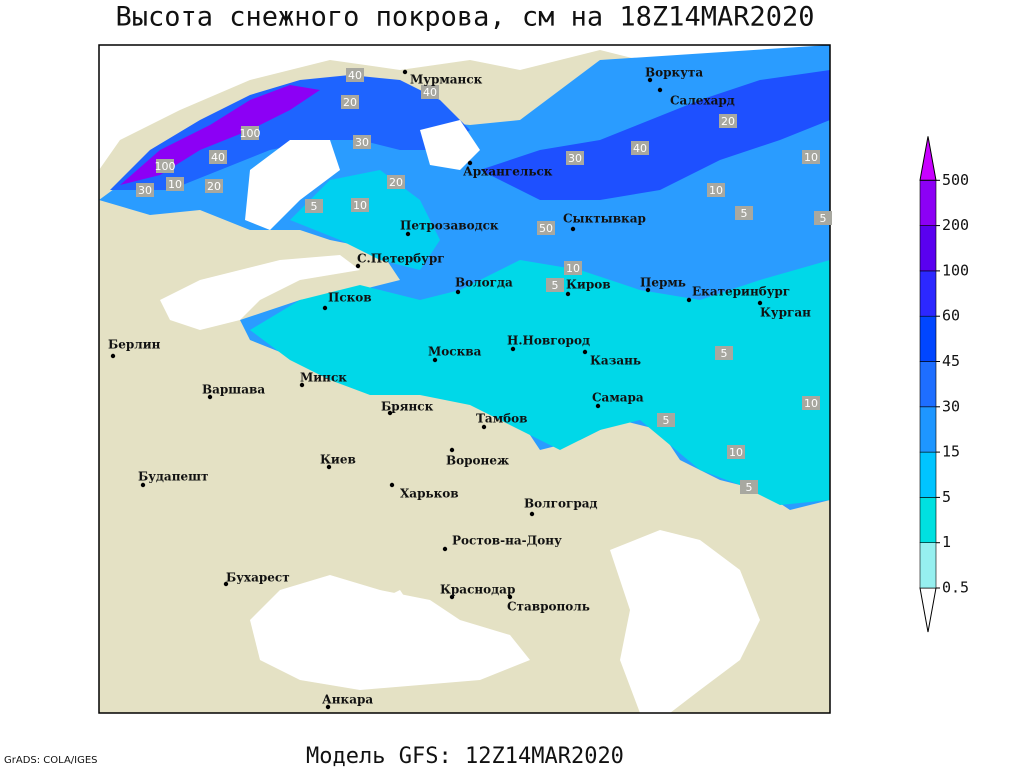 Image resolution: width=1024 pixels, height=768 pixels. Describe the element at coordinates (477, 461) in the screenshot. I see `city-label: Воронеж` at that location.